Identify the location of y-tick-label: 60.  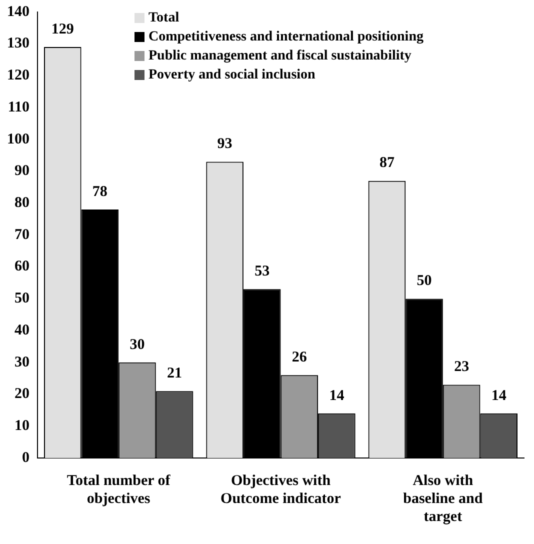
(22, 266).